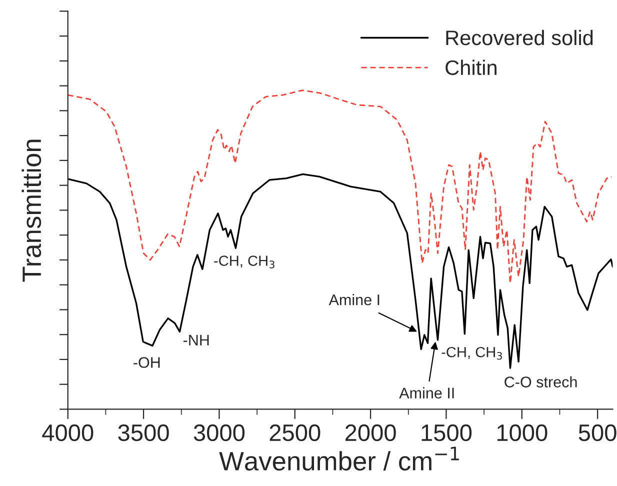 This screenshot has width=617, height=486. I want to click on annotation: -OH, so click(147, 362).